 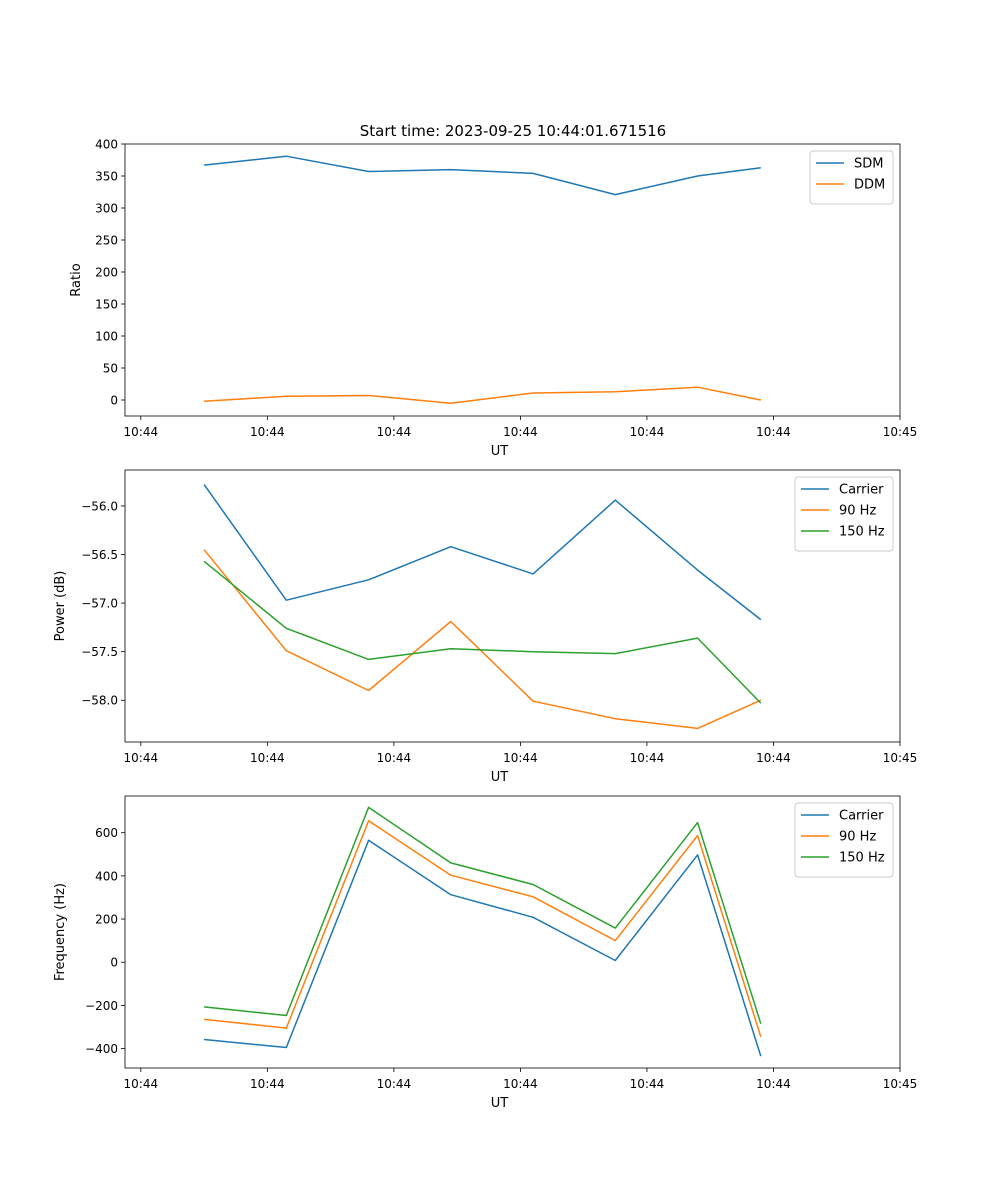 I want to click on frequency-y-tick-label: 600, so click(x=106, y=833).